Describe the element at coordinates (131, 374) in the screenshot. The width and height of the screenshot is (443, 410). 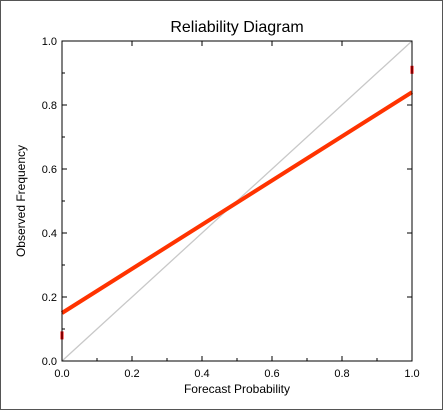
I see `x-tick-label: 0.2` at that location.